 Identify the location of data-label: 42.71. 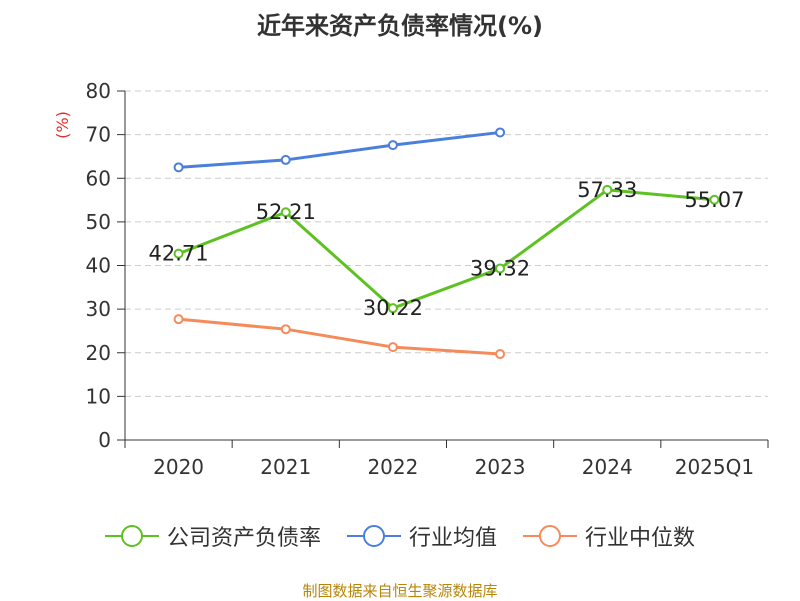
(179, 254).